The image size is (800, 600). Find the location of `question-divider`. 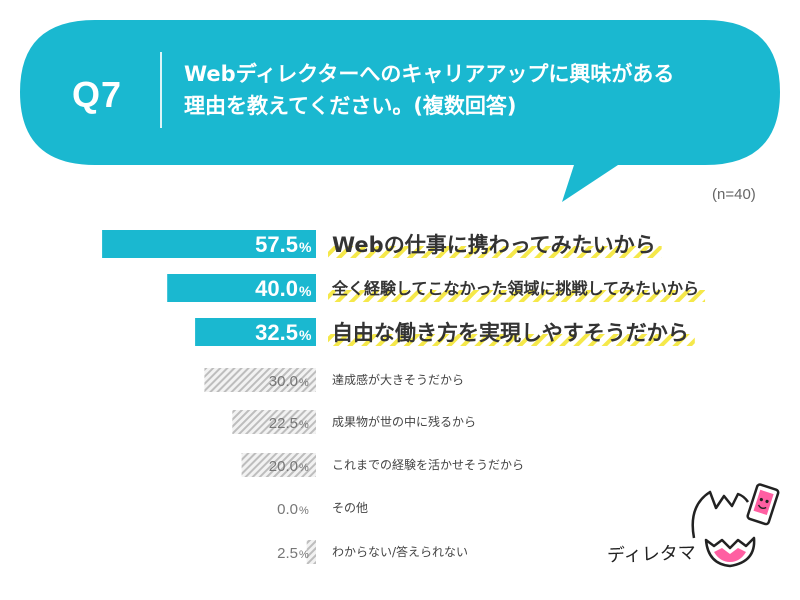

question-divider is located at coordinates (161, 90).